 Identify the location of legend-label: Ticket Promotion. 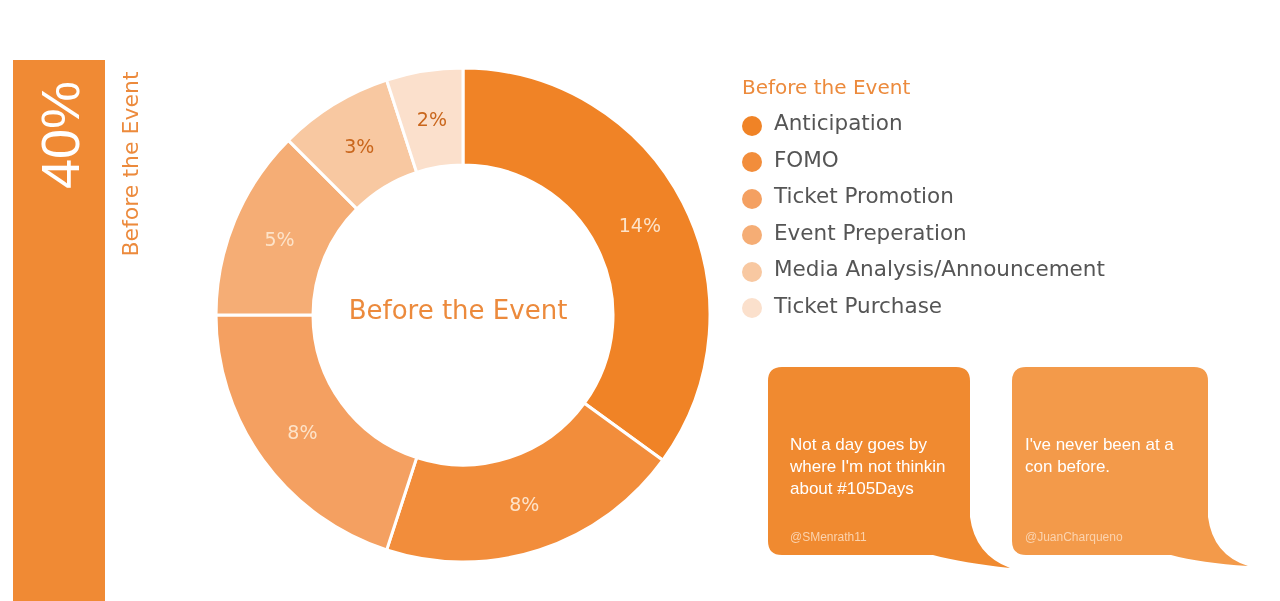
(864, 195).